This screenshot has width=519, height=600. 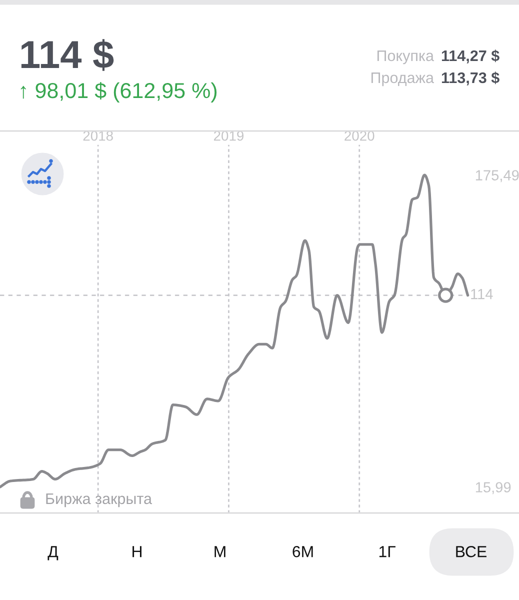 What do you see at coordinates (471, 79) in the screenshot?
I see `text: 113,73 $` at bounding box center [471, 79].